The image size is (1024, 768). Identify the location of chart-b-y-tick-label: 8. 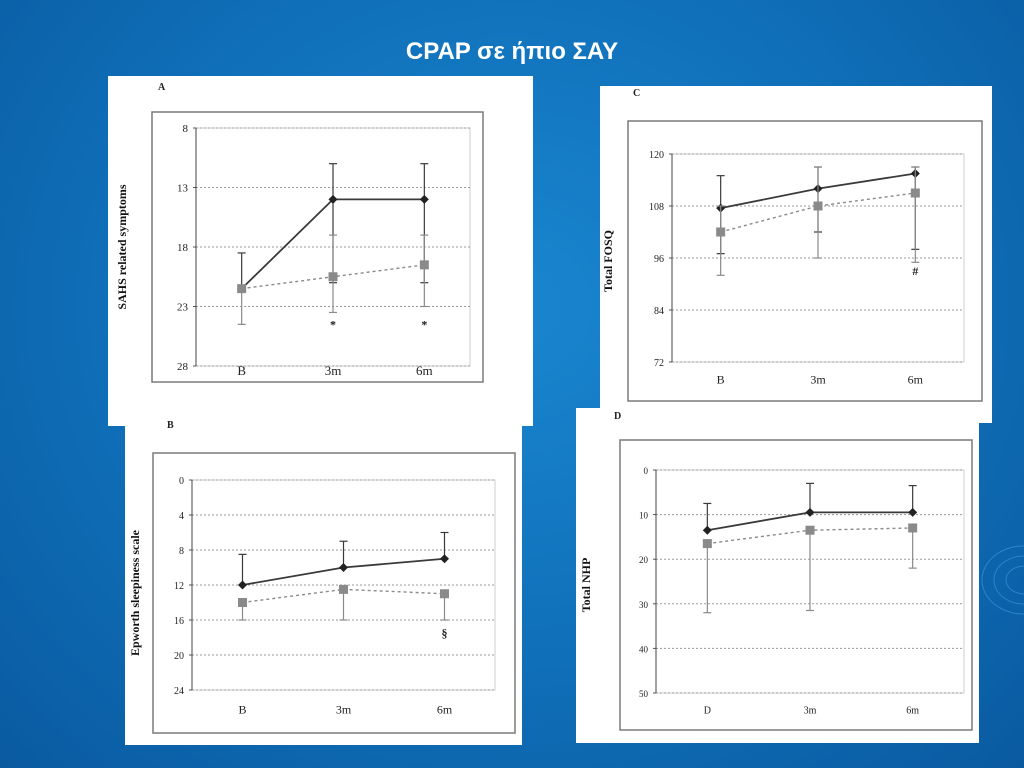
(181, 551).